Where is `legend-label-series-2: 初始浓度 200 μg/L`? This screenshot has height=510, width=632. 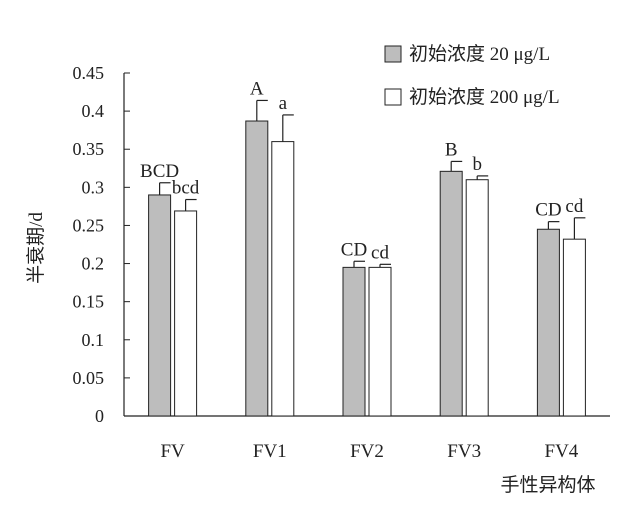 legend-label-series-2: 初始浓度 200 μg/L is located at coordinates (484, 97).